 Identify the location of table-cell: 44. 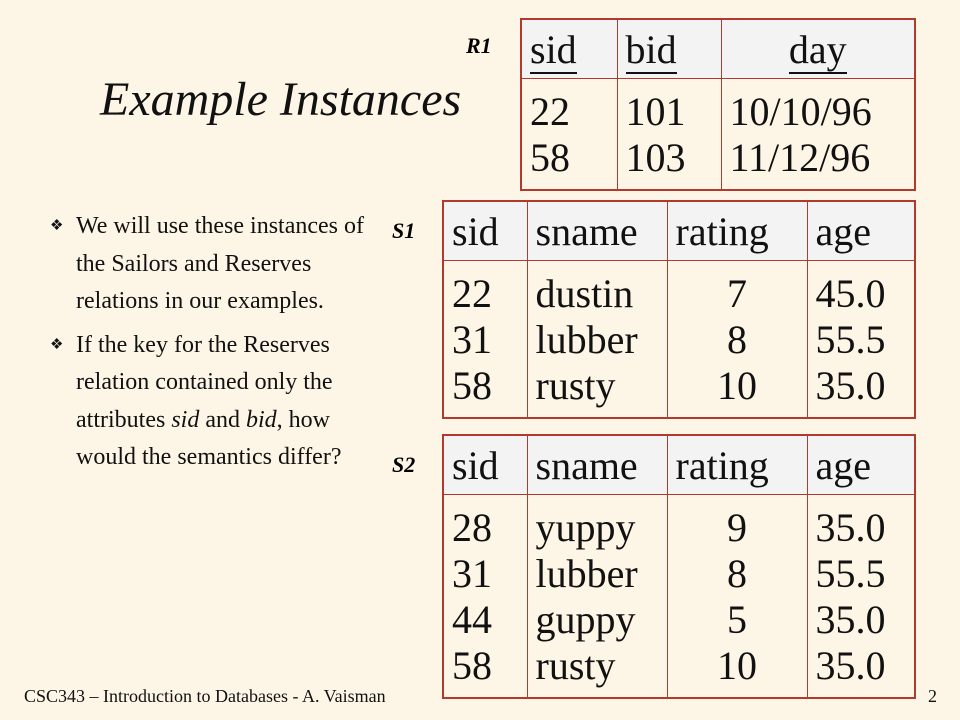
(472, 619).